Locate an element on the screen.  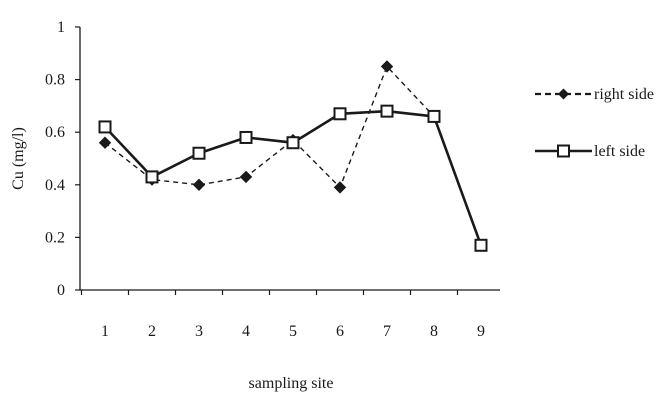
x-tick-label: 3 is located at coordinates (199, 331).